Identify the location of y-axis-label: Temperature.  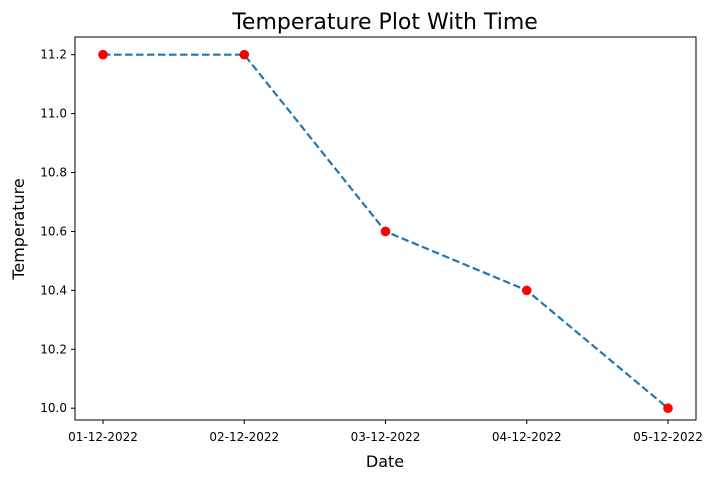
(18, 229).